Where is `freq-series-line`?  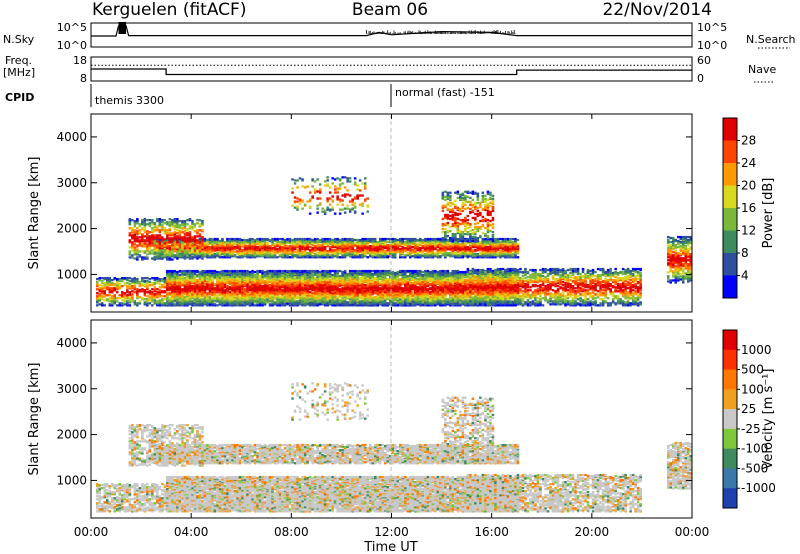 freq-series-line is located at coordinates (391, 72).